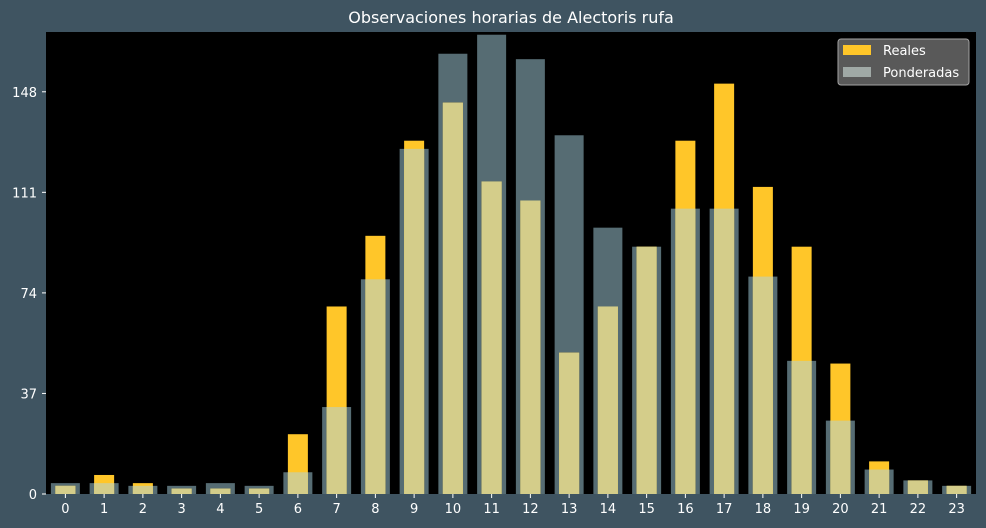  Describe the element at coordinates (857, 50) in the screenshot. I see `legend-swatch-reales` at that location.